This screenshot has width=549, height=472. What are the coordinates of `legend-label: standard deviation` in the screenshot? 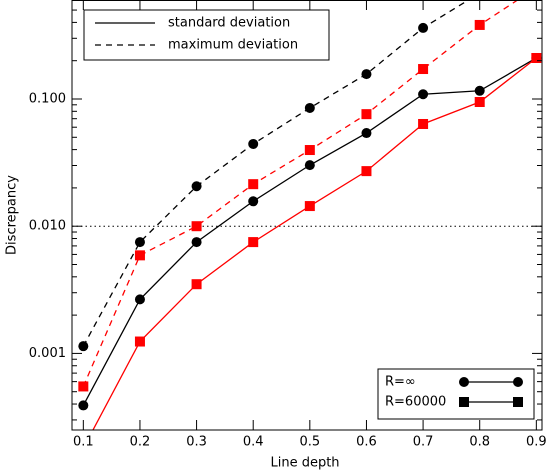 It's located at (229, 23).